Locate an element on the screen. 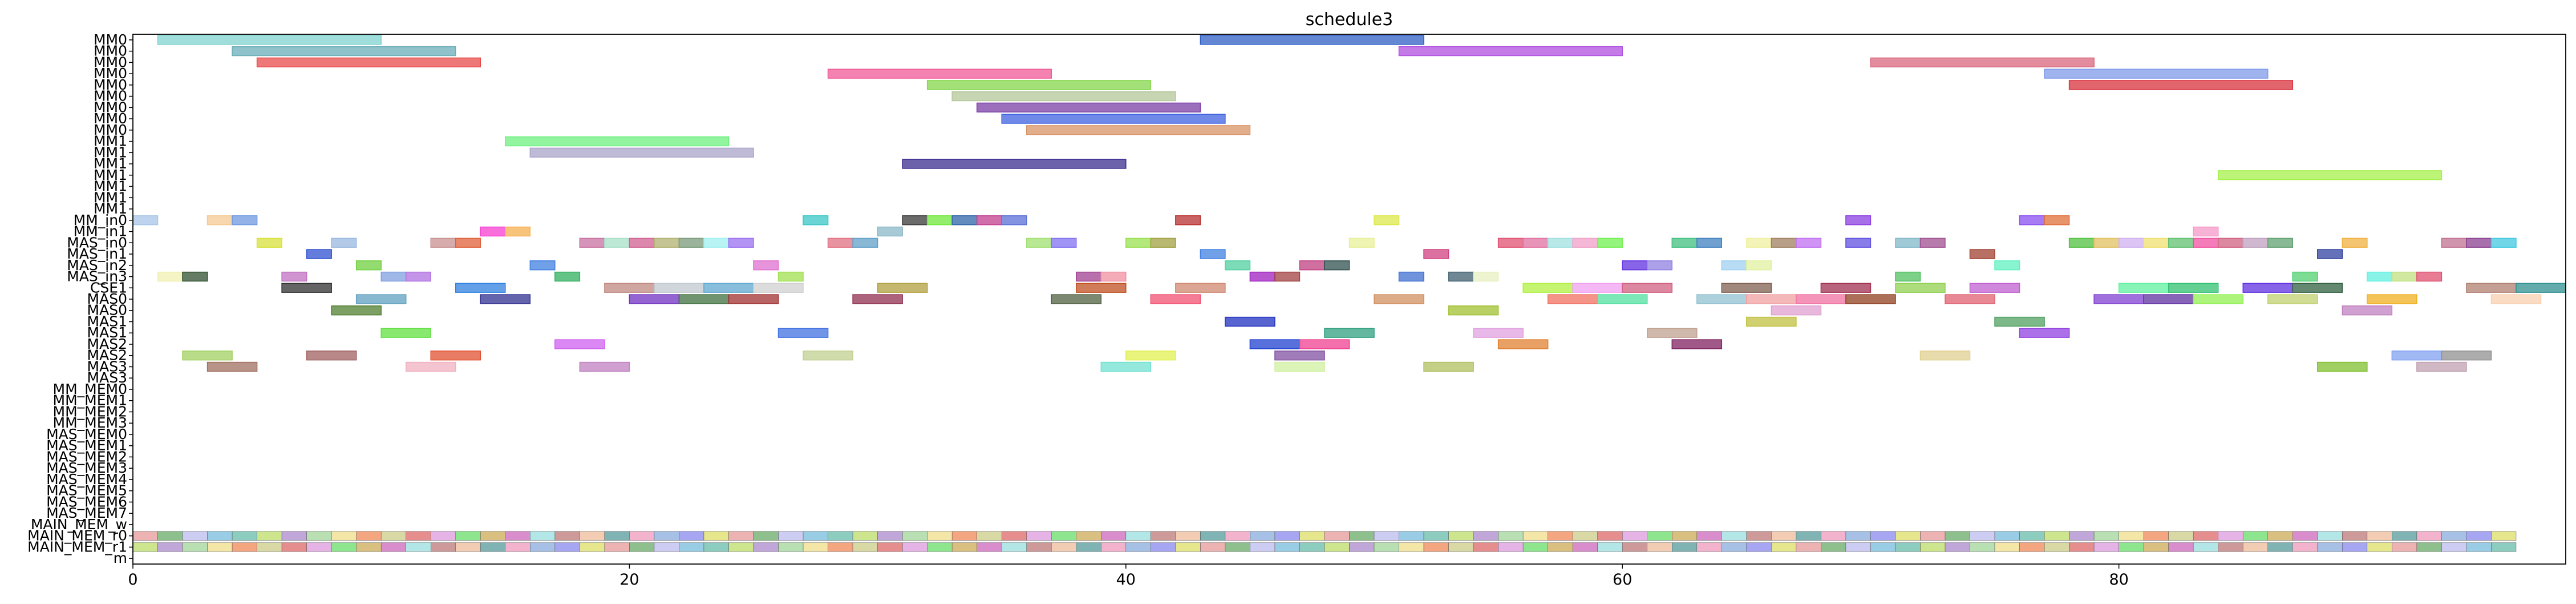  y-tick-label: MAS_MEM3 is located at coordinates (86, 468).